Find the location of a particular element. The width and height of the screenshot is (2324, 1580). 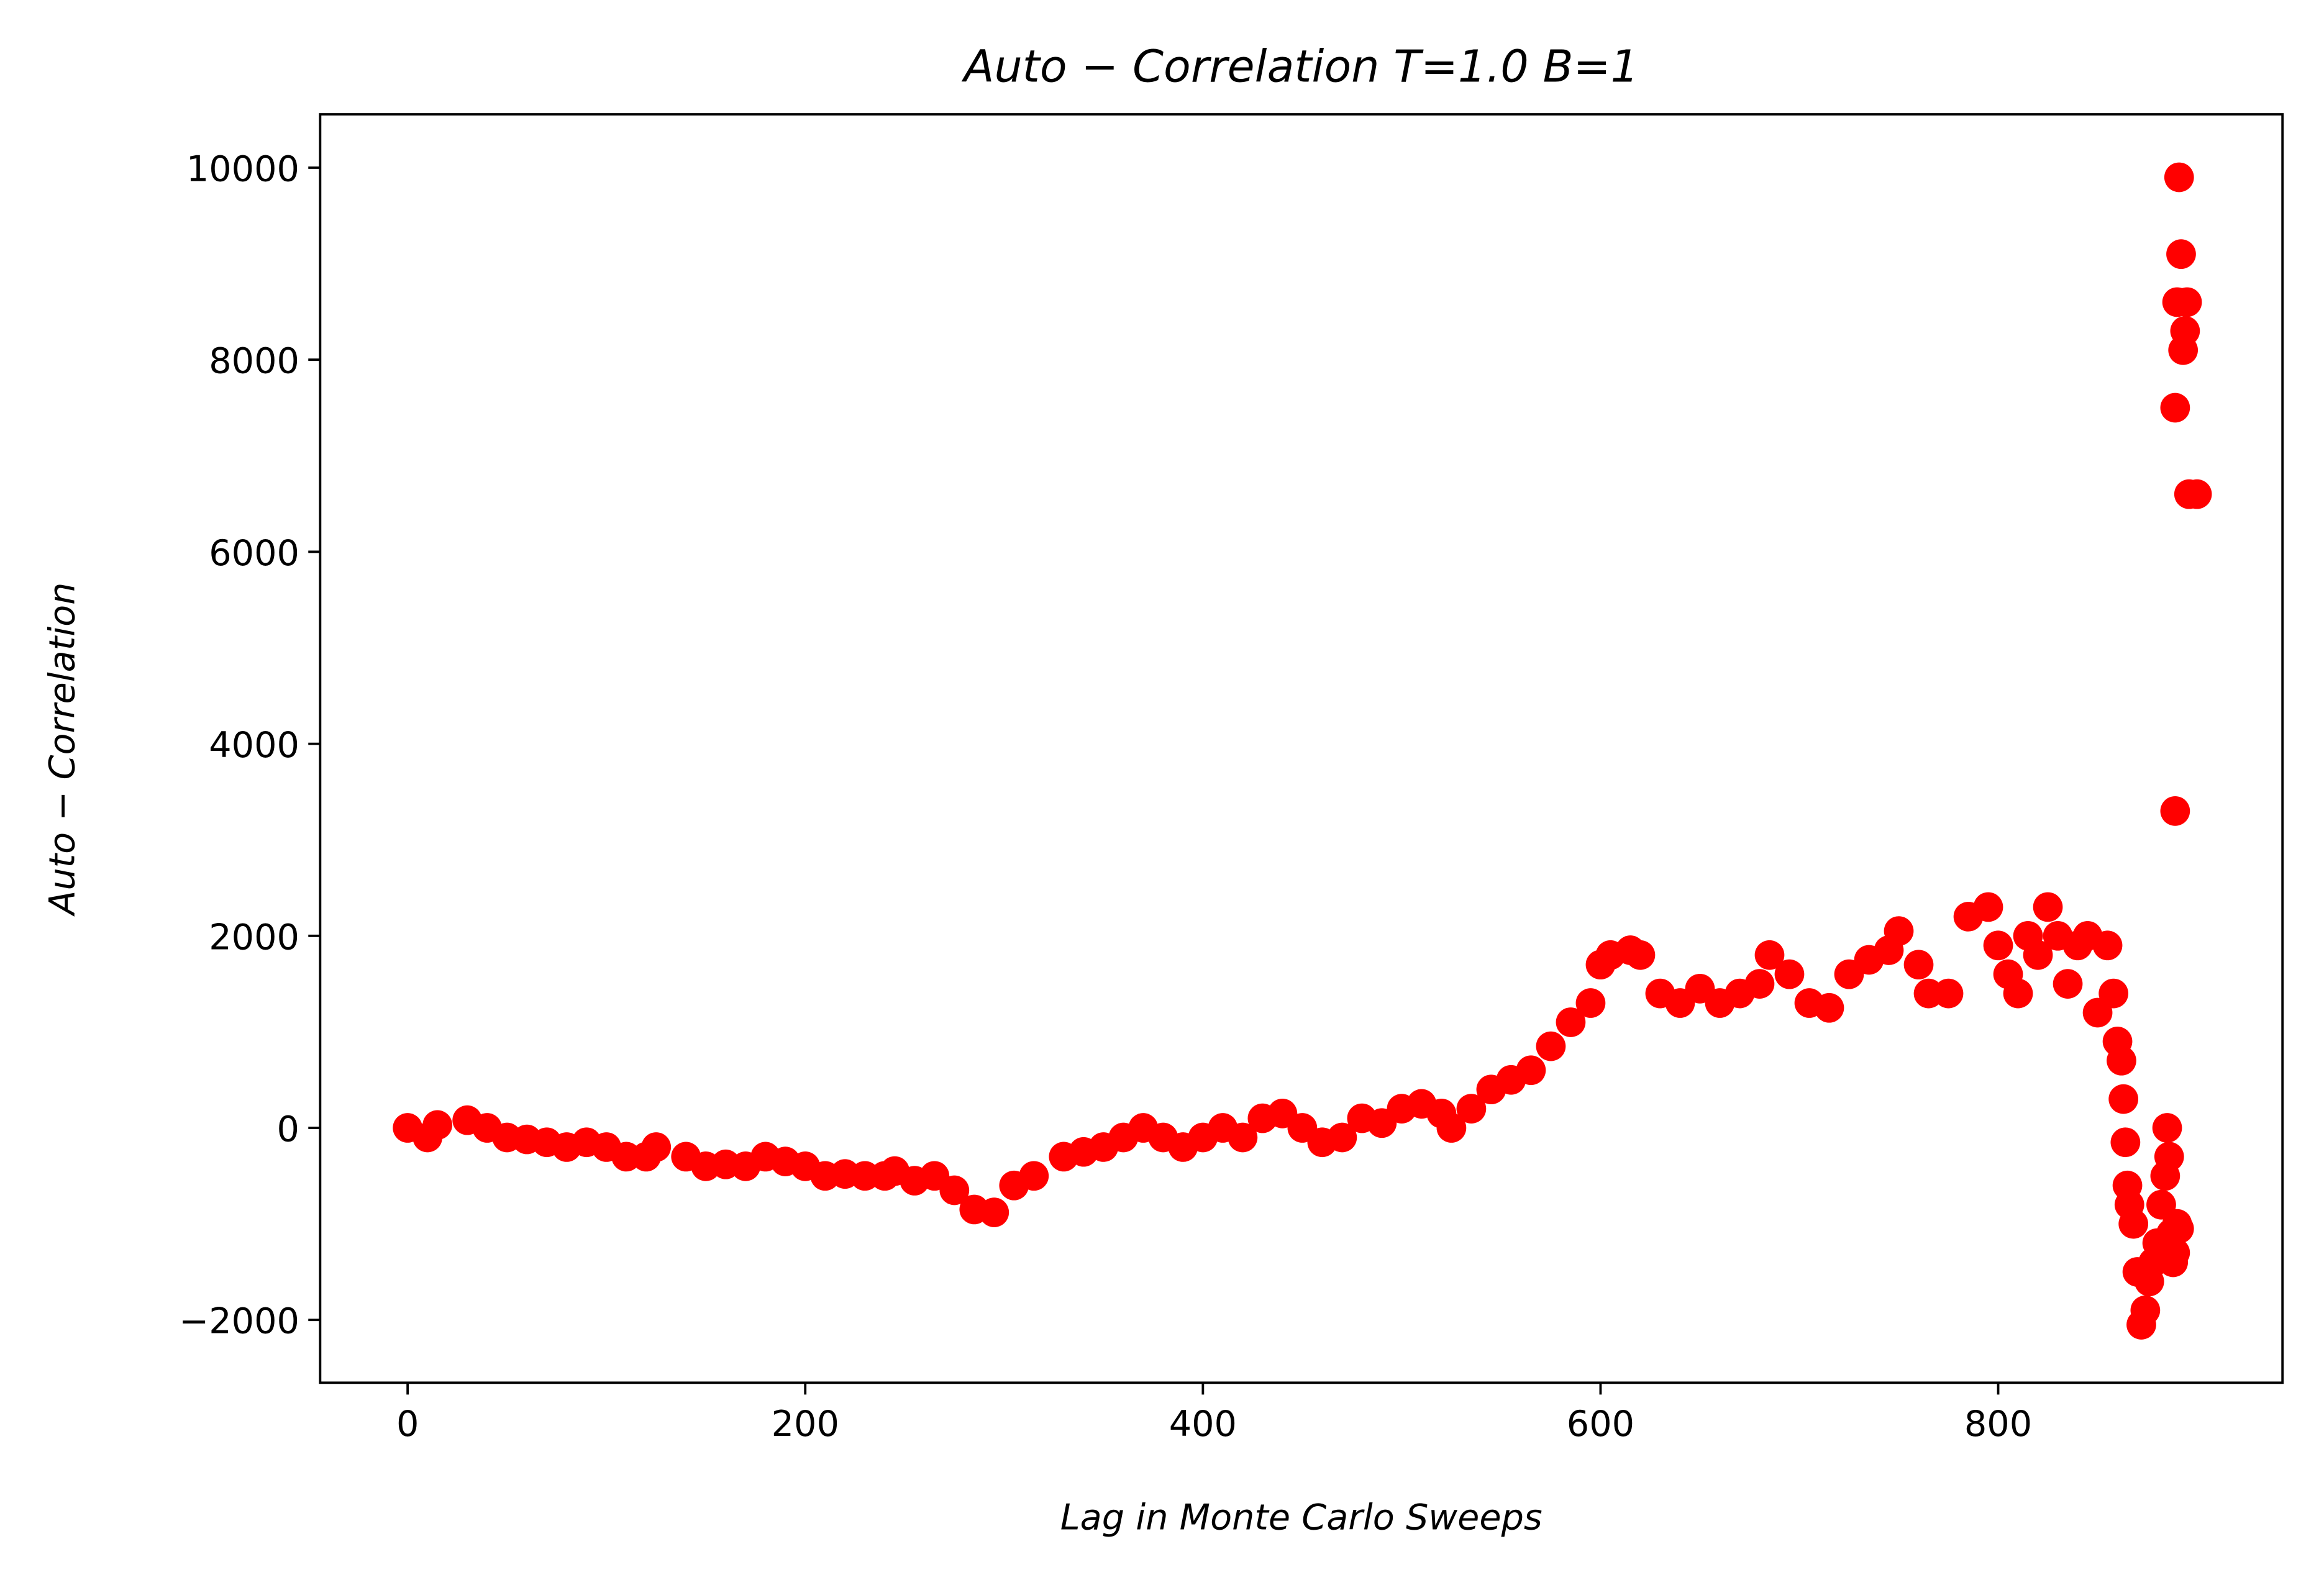

y-tick-label: 0 is located at coordinates (288, 1129).